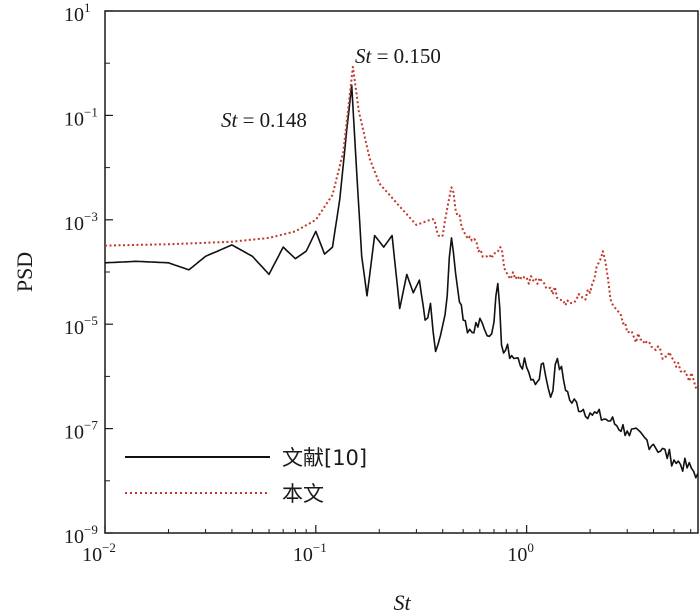  What do you see at coordinates (398, 56) in the screenshot?
I see `annotation-0: St = 0.150` at bounding box center [398, 56].